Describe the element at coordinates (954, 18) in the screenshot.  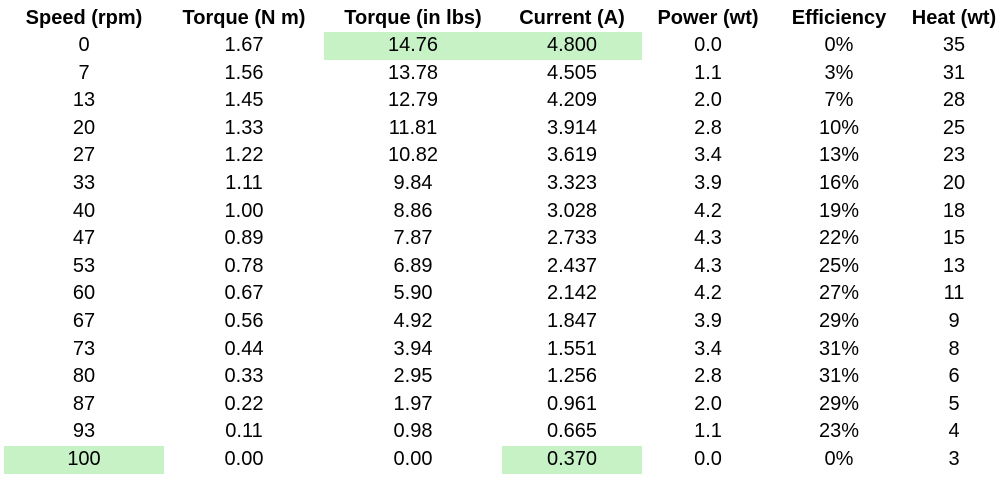
I see `column-header: Heat (wt)` at that location.